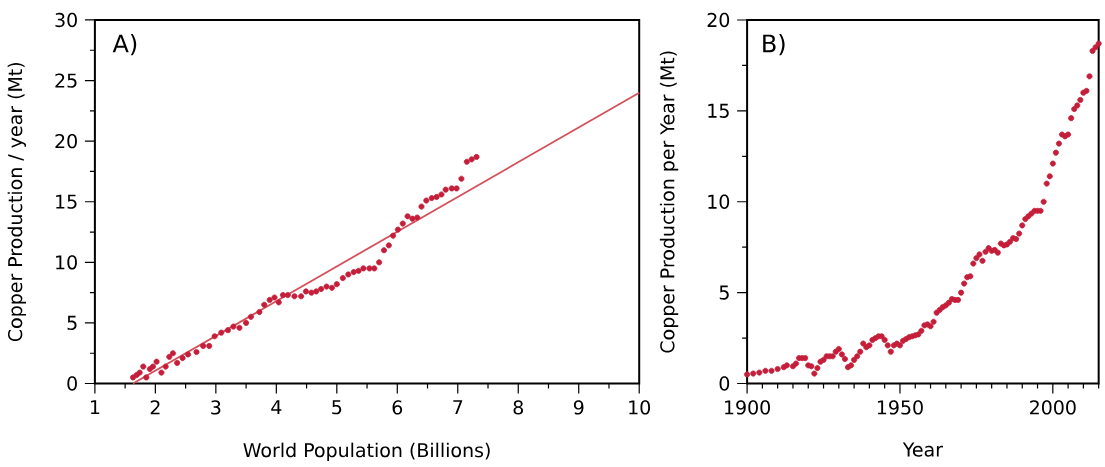 The image size is (1105, 467). Describe the element at coordinates (774, 44) in the screenshot. I see `annotation: B)` at that location.